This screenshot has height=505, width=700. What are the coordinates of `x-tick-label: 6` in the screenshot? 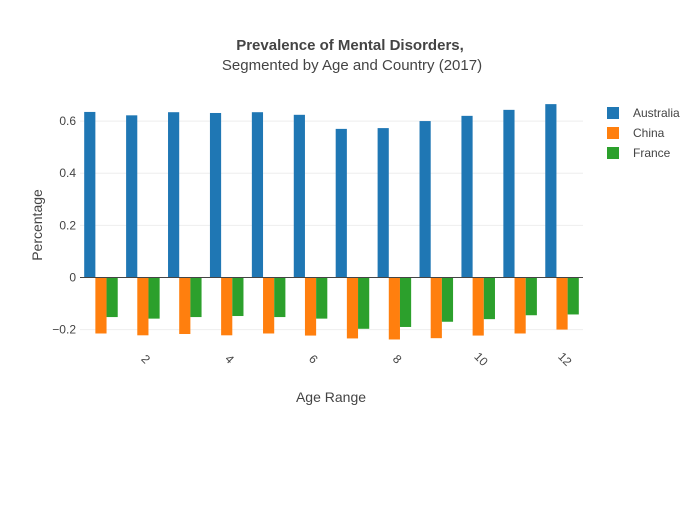 It's located at (313, 359).